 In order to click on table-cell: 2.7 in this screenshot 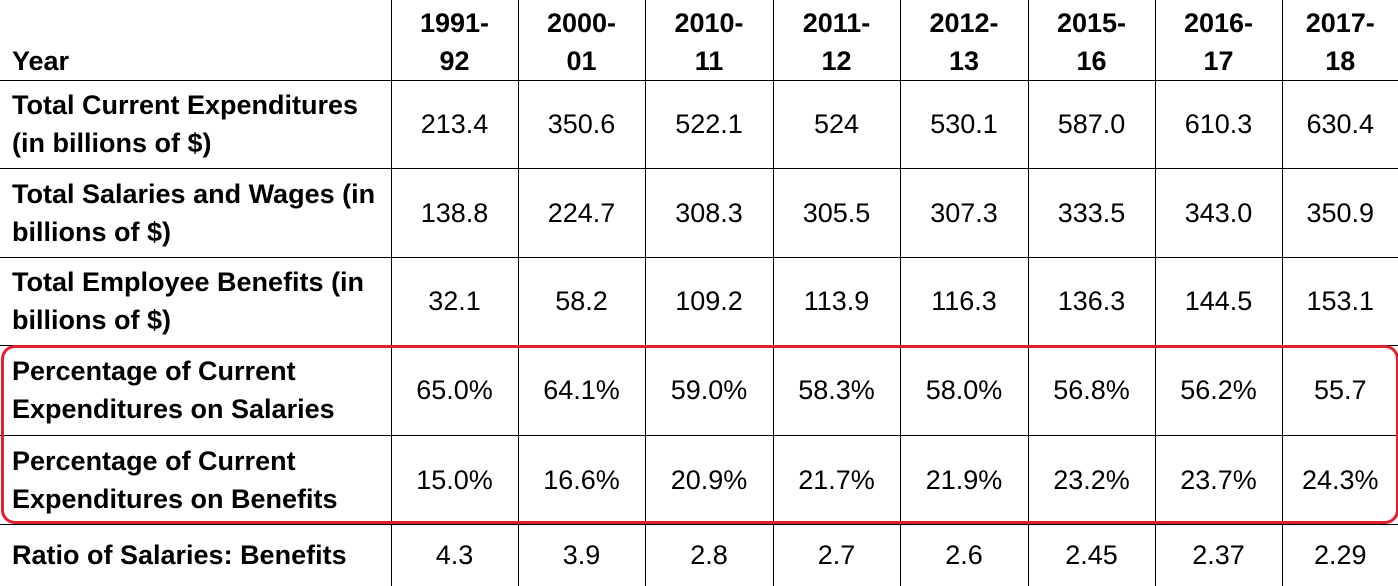, I will do `click(836, 555)`.